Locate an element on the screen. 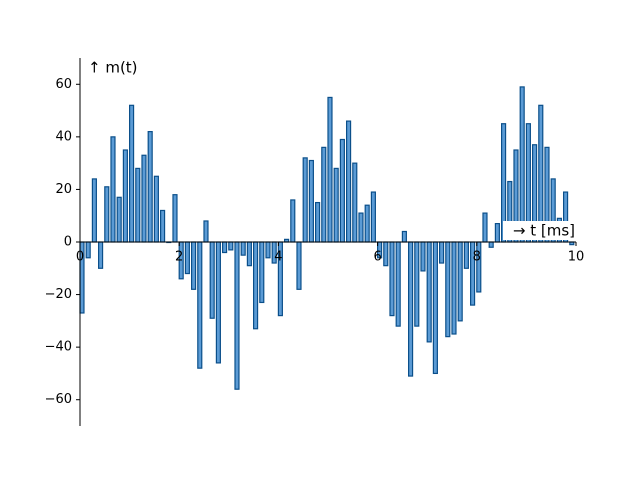 This screenshot has width=640, height=480. x-tick-label: 4 is located at coordinates (278, 257).